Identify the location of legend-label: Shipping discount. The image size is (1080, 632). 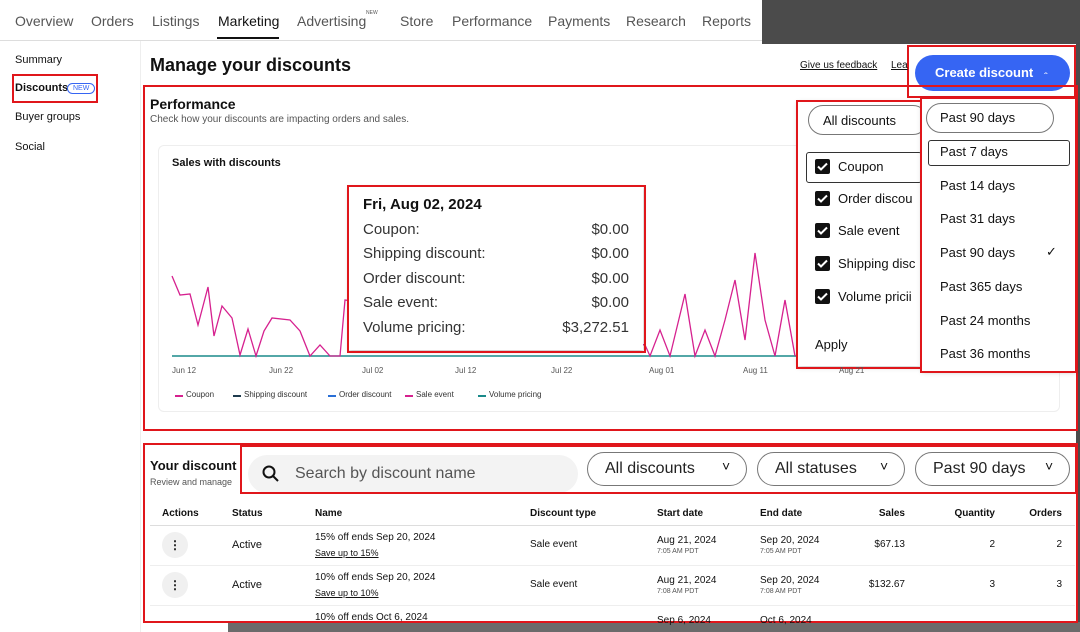
(276, 394).